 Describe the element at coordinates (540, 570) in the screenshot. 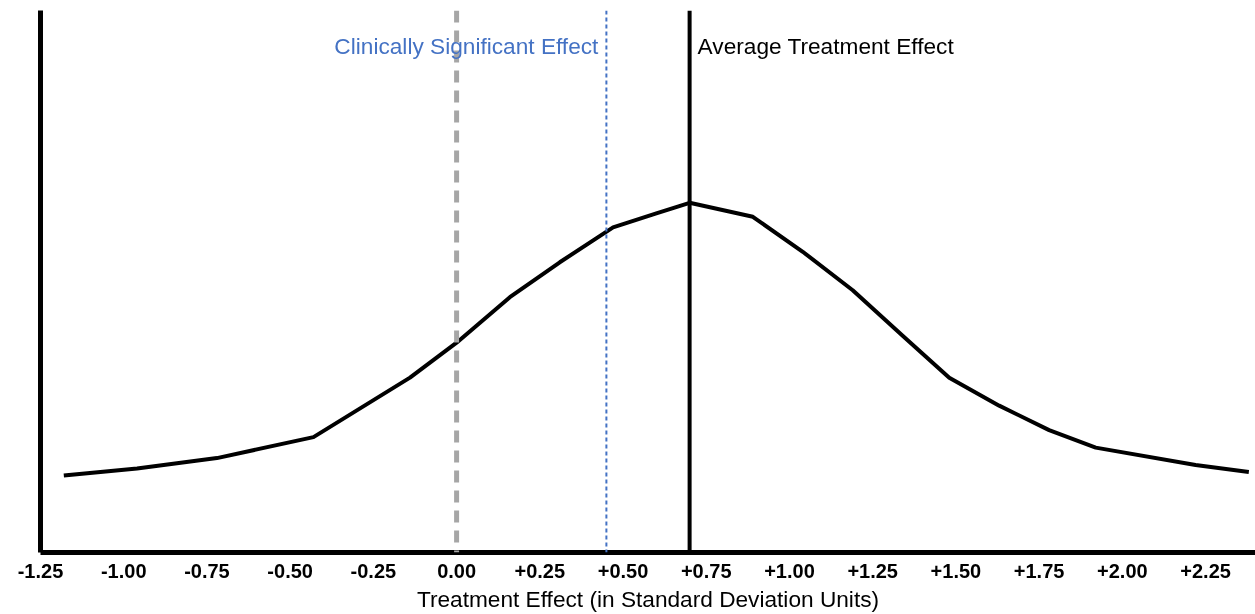

I see `x-tick-label: +0.25` at that location.